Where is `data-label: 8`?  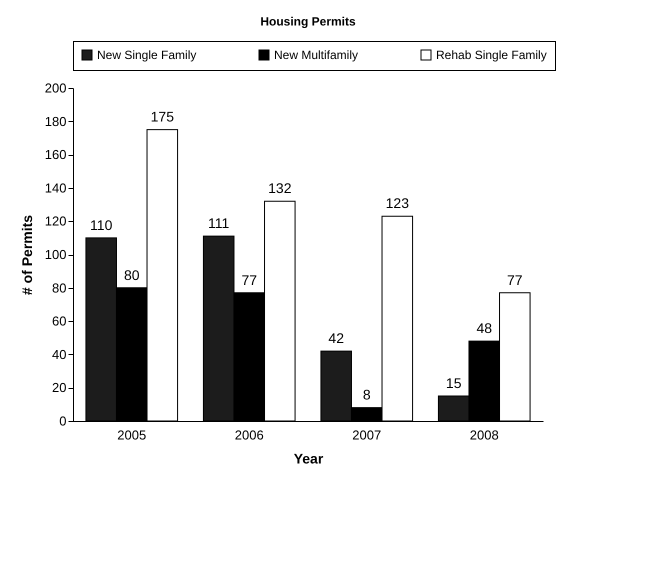 data-label: 8 is located at coordinates (366, 394).